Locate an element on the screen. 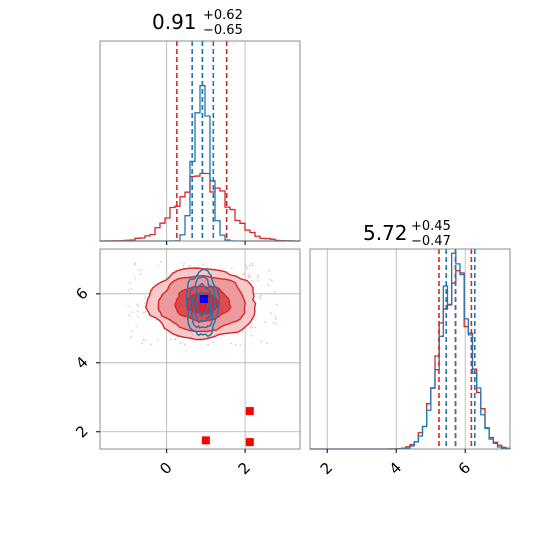  contour-bottom-left is located at coordinates (200, 349).